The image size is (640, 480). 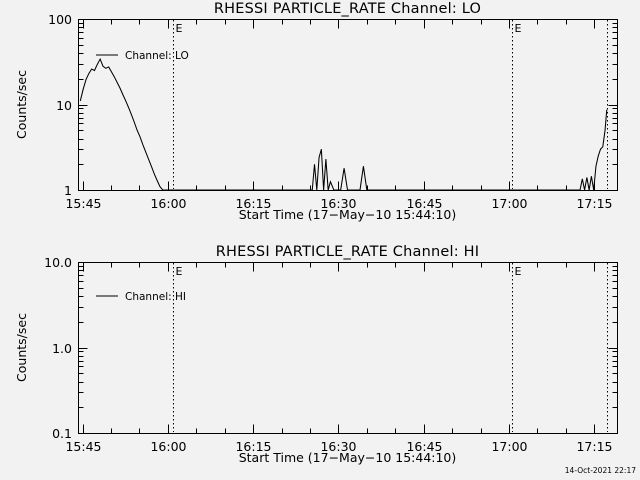 I want to click on panel-hi-xtick-label: 16:45, so click(x=424, y=446).